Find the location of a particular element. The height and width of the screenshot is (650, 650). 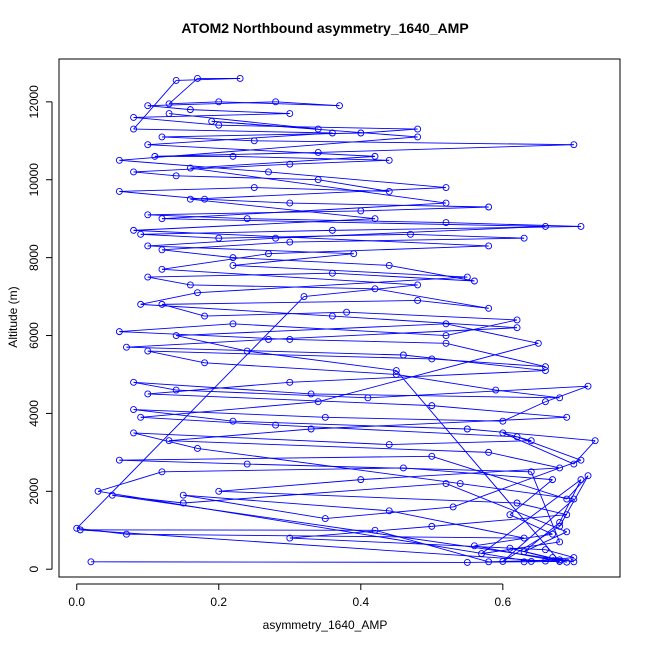

y-tick-label: 6000 is located at coordinates (34, 335).